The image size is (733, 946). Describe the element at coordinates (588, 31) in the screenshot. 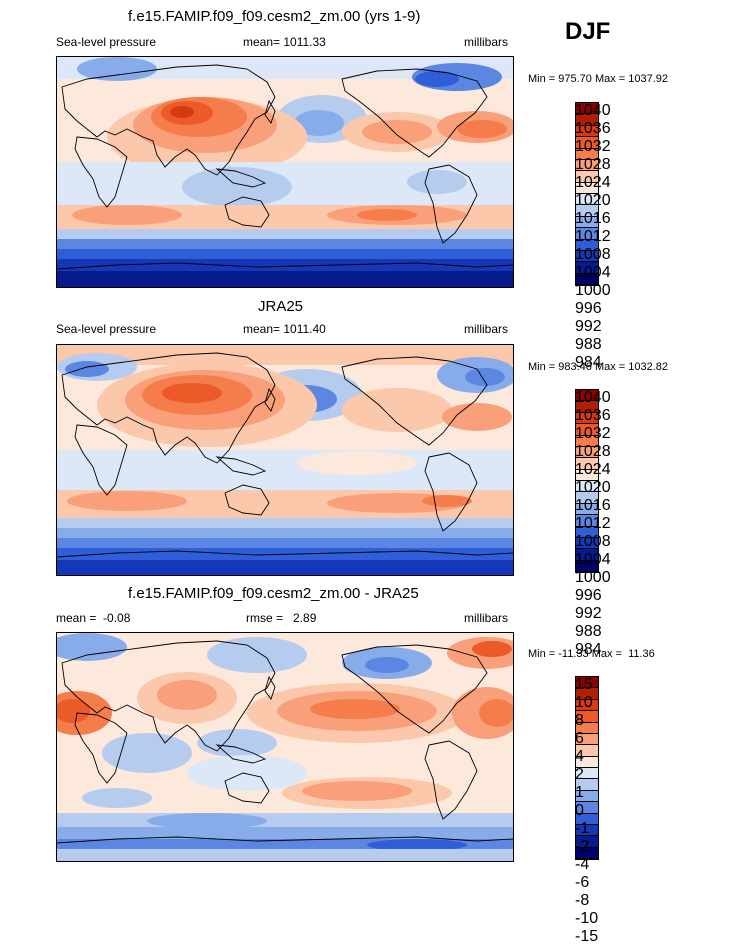

I see `season-label: DJF` at that location.